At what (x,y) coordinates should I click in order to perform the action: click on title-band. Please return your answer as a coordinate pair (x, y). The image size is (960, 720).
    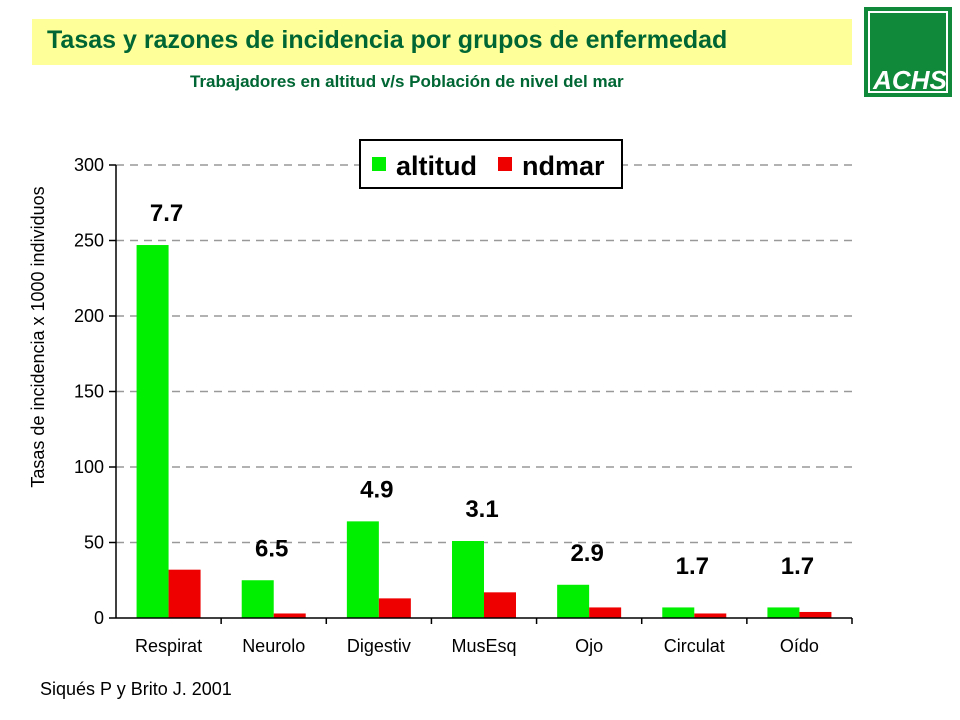
    Looking at the image, I should click on (442, 42).